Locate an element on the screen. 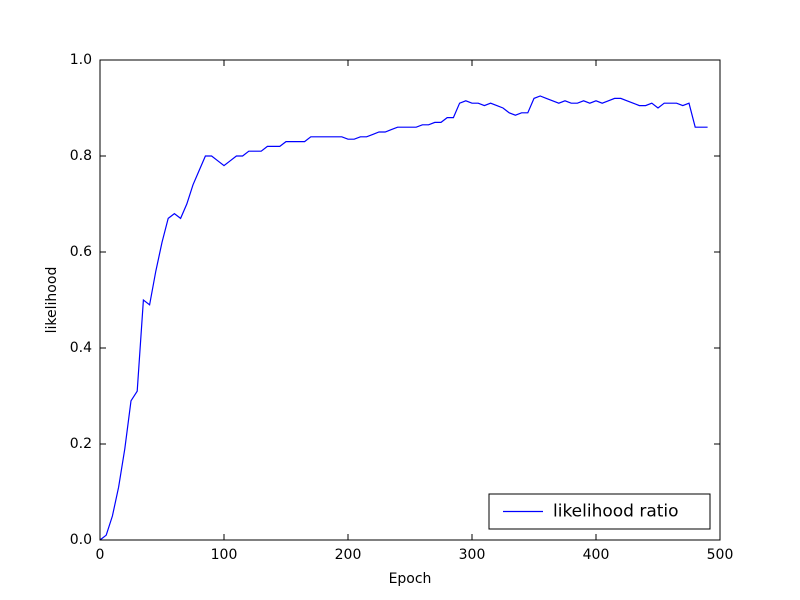  y-tick-label: 1.0 is located at coordinates (81, 60).